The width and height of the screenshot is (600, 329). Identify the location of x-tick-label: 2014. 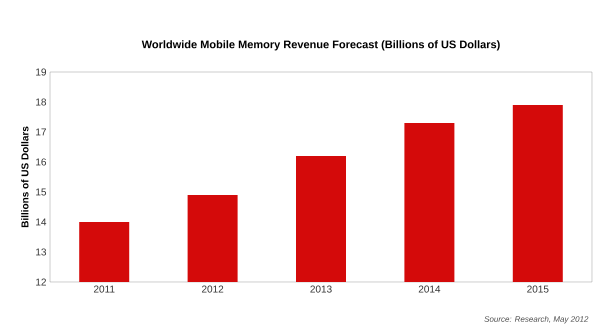
(429, 289).